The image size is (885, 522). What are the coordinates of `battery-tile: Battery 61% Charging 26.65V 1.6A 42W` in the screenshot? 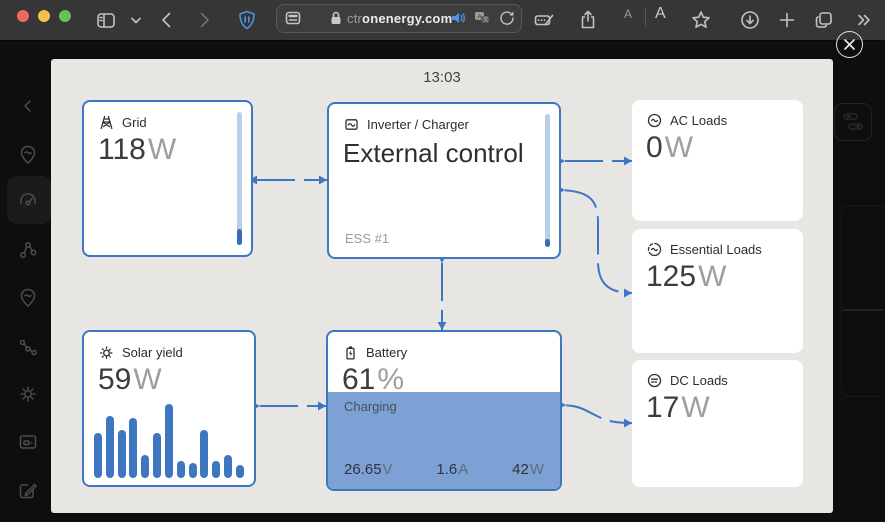 It's located at (444, 410).